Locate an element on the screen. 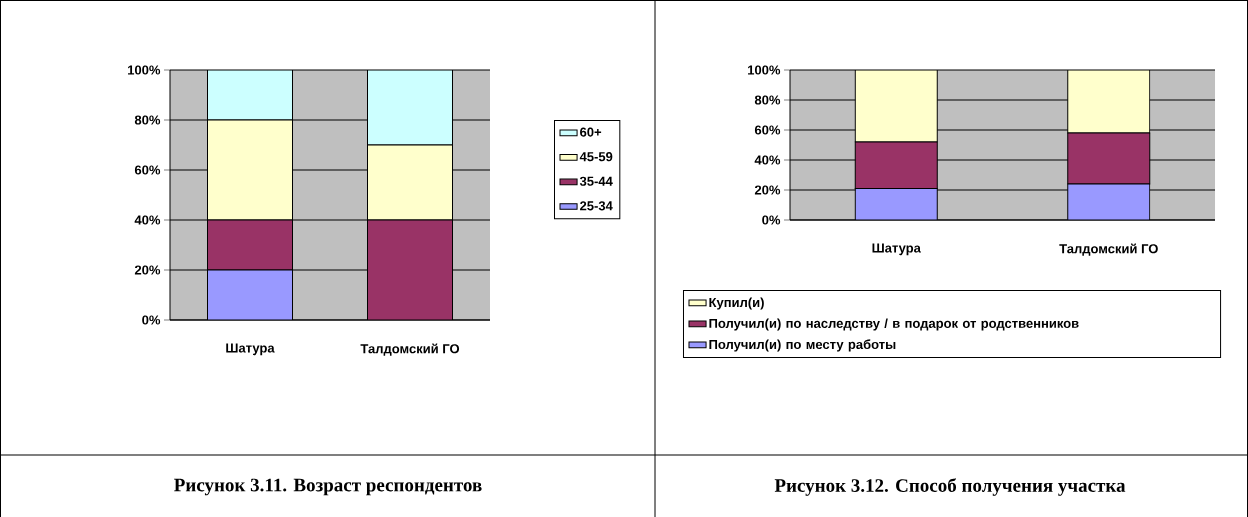  legend-label: 35-44 is located at coordinates (596, 181).